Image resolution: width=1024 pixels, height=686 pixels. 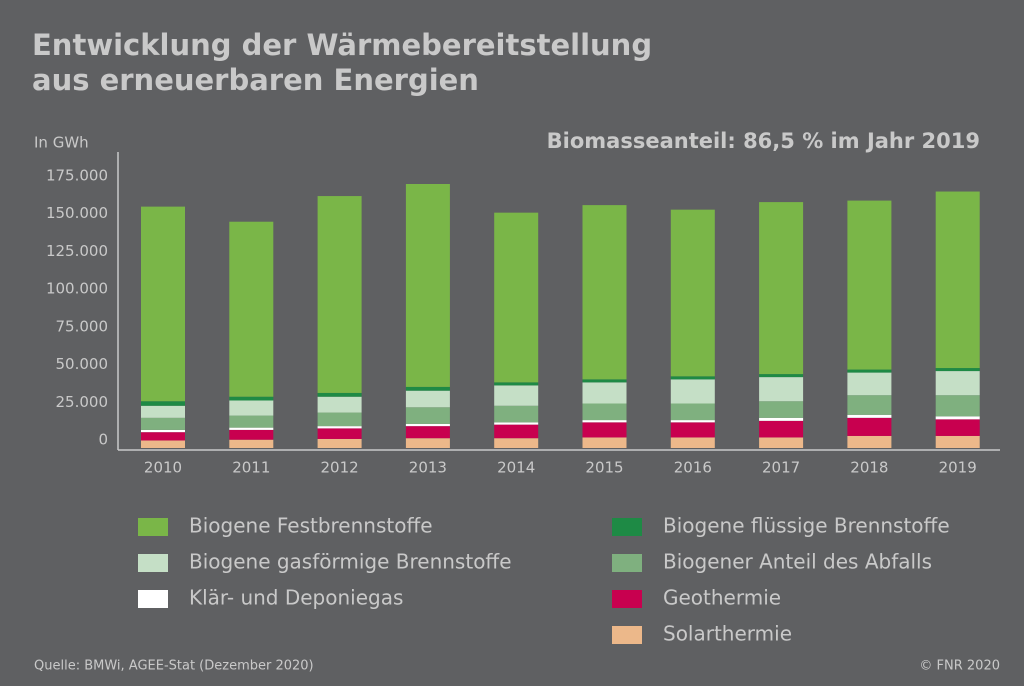 What do you see at coordinates (350, 562) in the screenshot?
I see `legend-label: Biogene gasförmige Brennstoffe` at bounding box center [350, 562].